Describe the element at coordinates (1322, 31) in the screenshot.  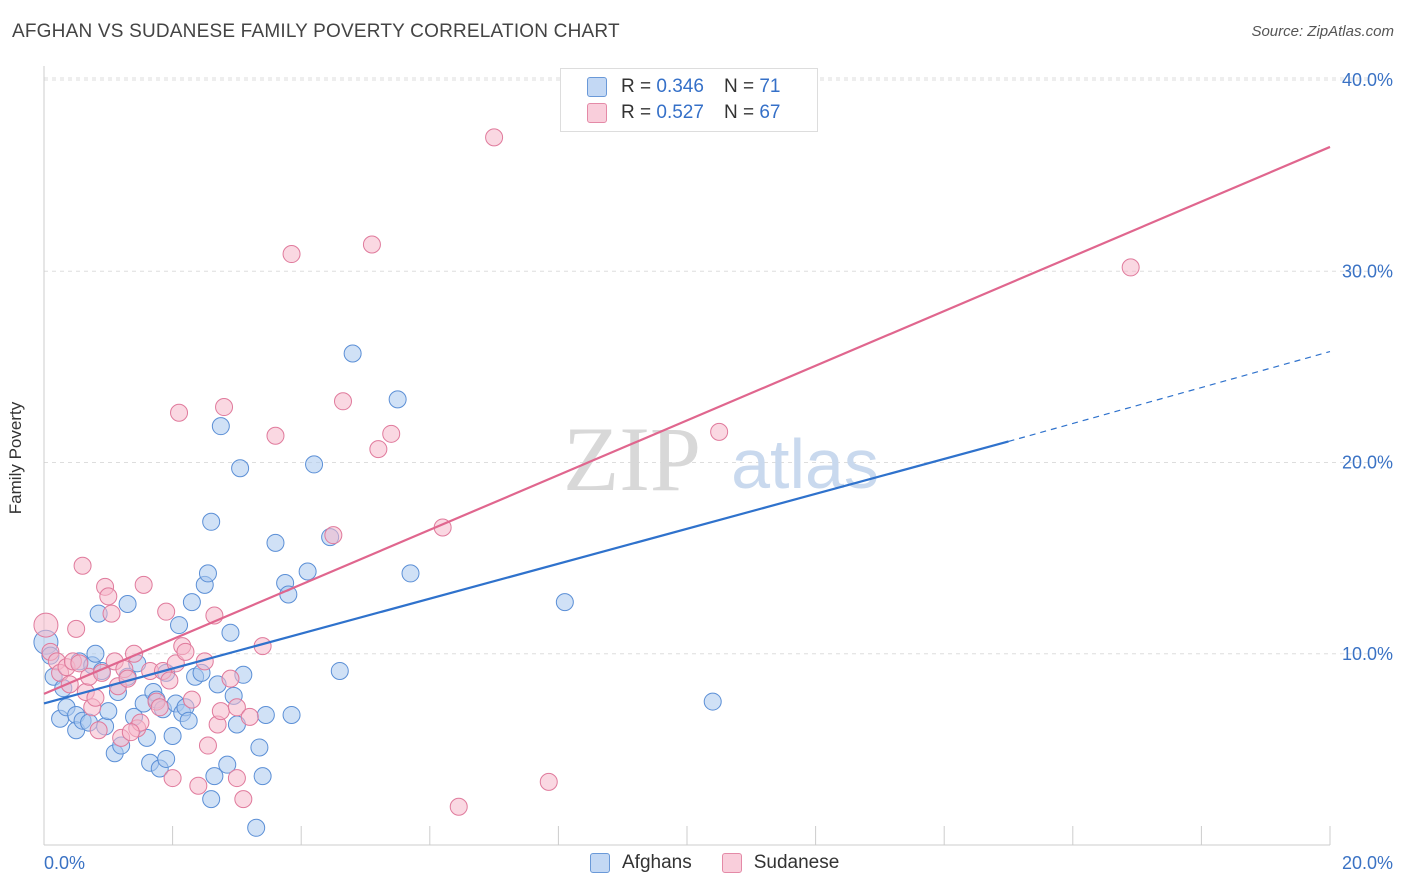
I see `source-label: Source: ZipAtlas.com` at that location.